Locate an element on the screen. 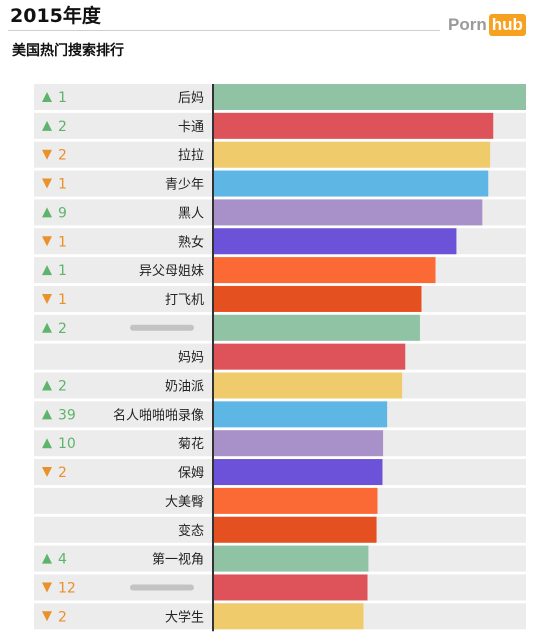 The width and height of the screenshot is (550, 644). chart-title: 2015年度 is located at coordinates (55, 16).